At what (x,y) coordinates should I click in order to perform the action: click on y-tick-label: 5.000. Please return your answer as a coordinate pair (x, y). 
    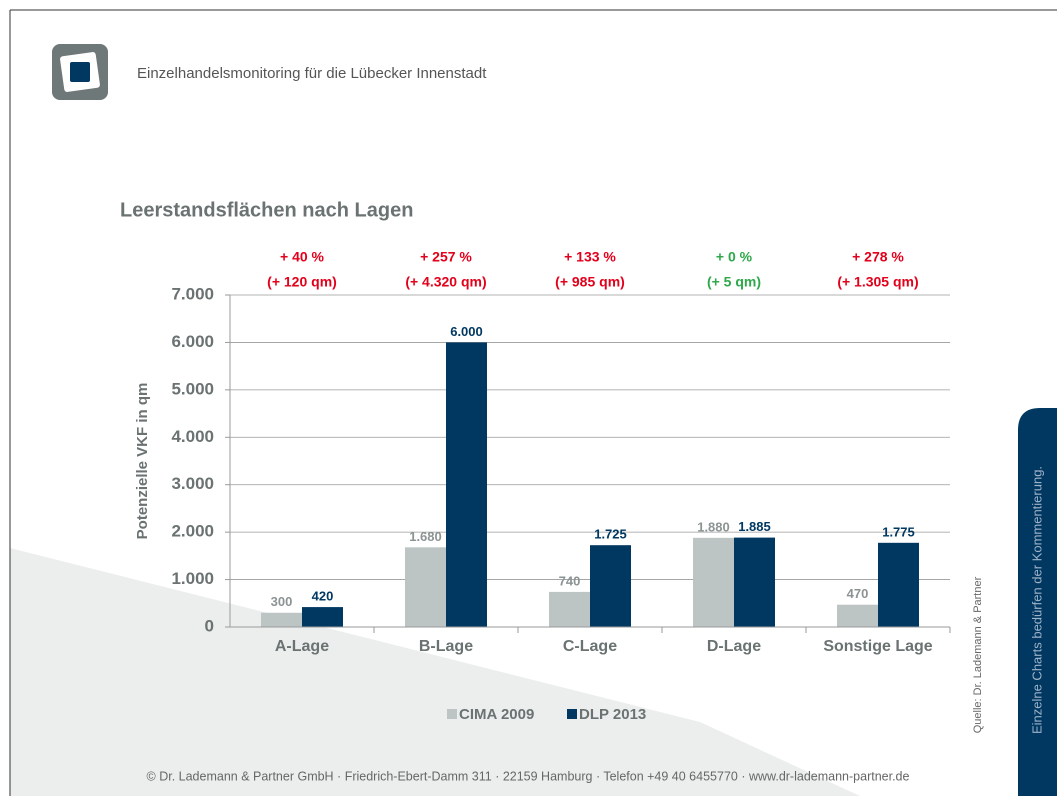
    Looking at the image, I should click on (192, 388).